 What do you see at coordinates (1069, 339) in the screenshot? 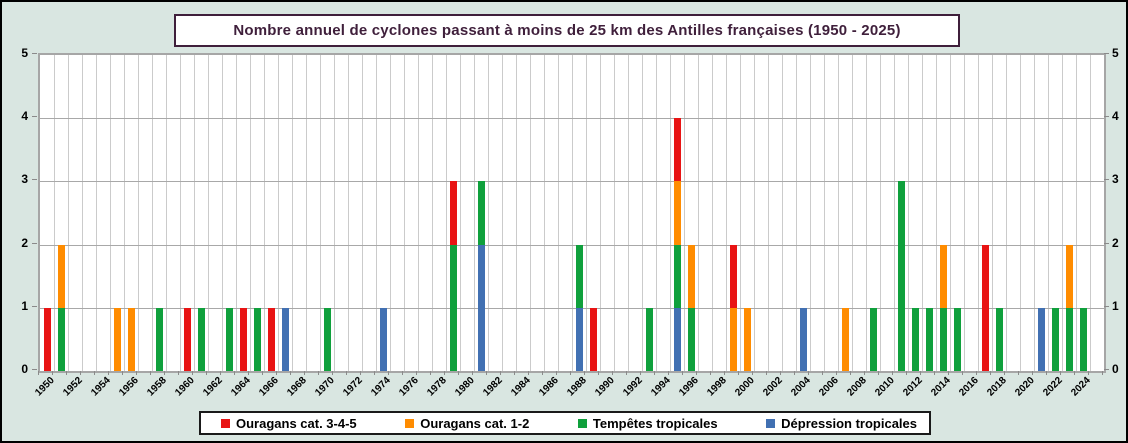
I see `bar-segment-2023-green` at bounding box center [1069, 339].